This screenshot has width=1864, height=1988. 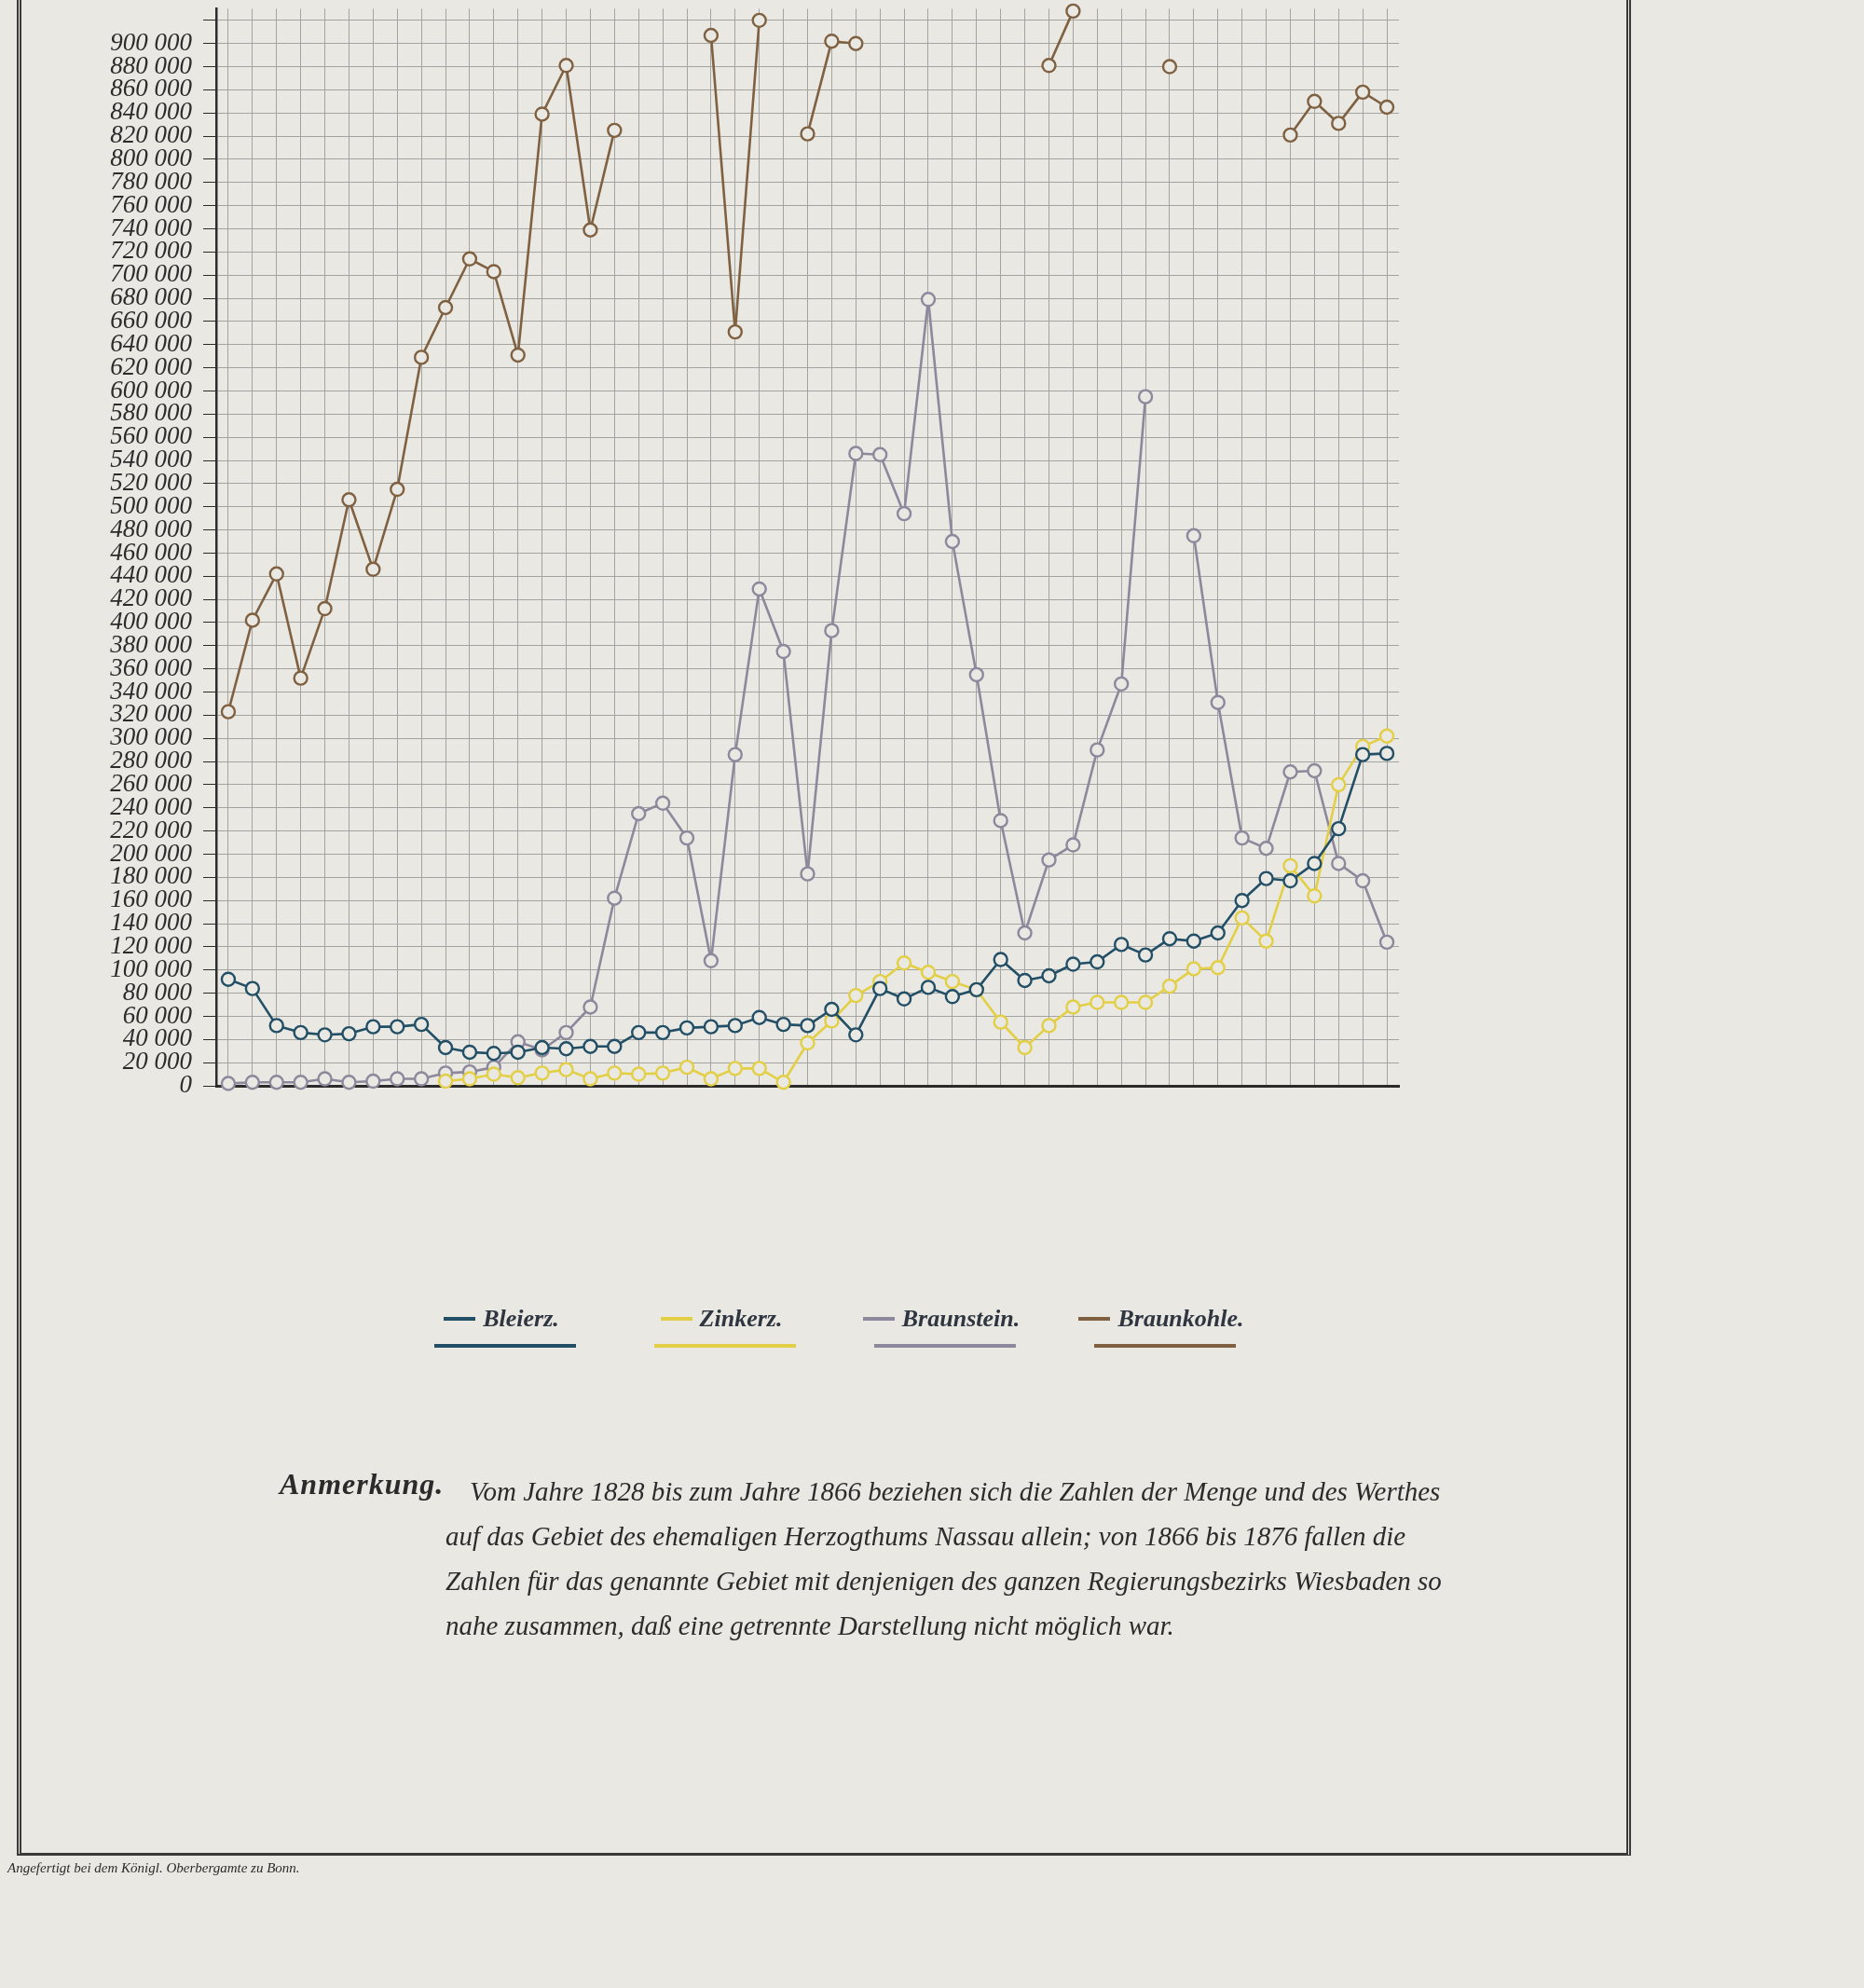 I want to click on text: Vom Jahre 1828 bis zum Jahre 1866 beziehen sich die Zahlen der Menge und des Werthes auf das Gebiet des ehemaligen Herzogthums Nassau allein; von 1866 bis 1876 fallen die Zahlen für das genannte Gebiet mit denjenigen des ganzen Regierungsbezirks Wiesbaden so nahe zusammen, daß eine getrennte Darstellung nicht möglich war., so click(x=944, y=1558).